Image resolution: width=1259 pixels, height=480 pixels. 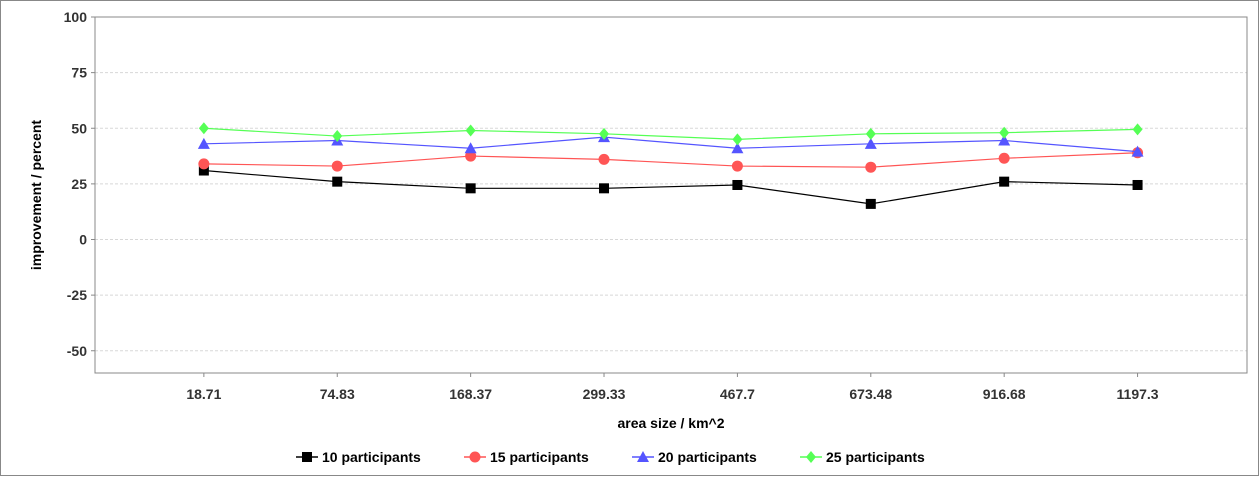 What do you see at coordinates (36, 195) in the screenshot?
I see `y-axis-title: improvement / percent` at bounding box center [36, 195].